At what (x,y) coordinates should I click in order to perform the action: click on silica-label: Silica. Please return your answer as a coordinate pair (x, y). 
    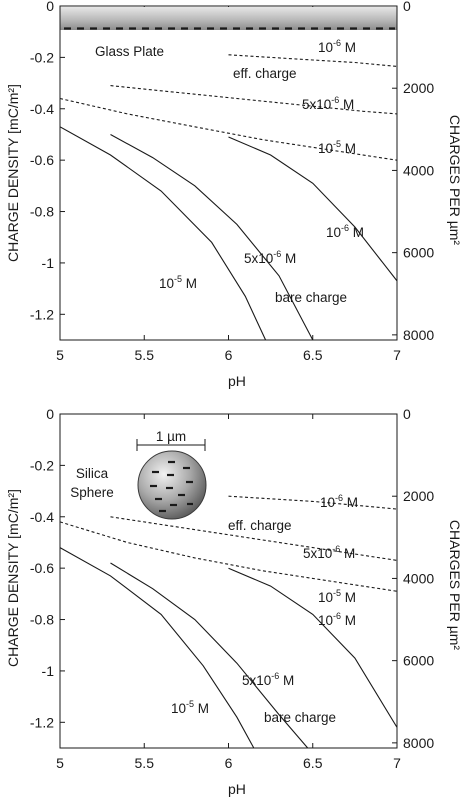
    Looking at the image, I should click on (92, 473).